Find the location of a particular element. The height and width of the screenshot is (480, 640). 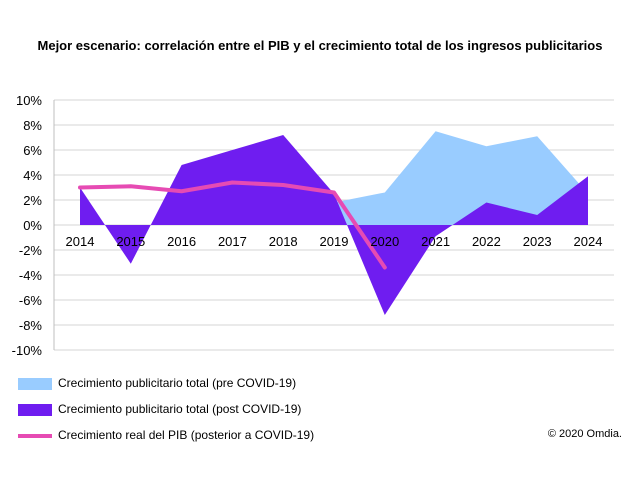

y-tick-label: -6% is located at coordinates (31, 300).